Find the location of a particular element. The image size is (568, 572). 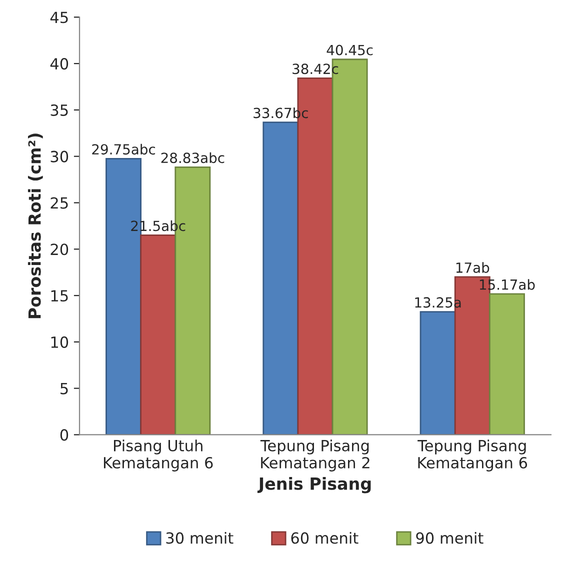

data-label: 29.75abc is located at coordinates (124, 149).